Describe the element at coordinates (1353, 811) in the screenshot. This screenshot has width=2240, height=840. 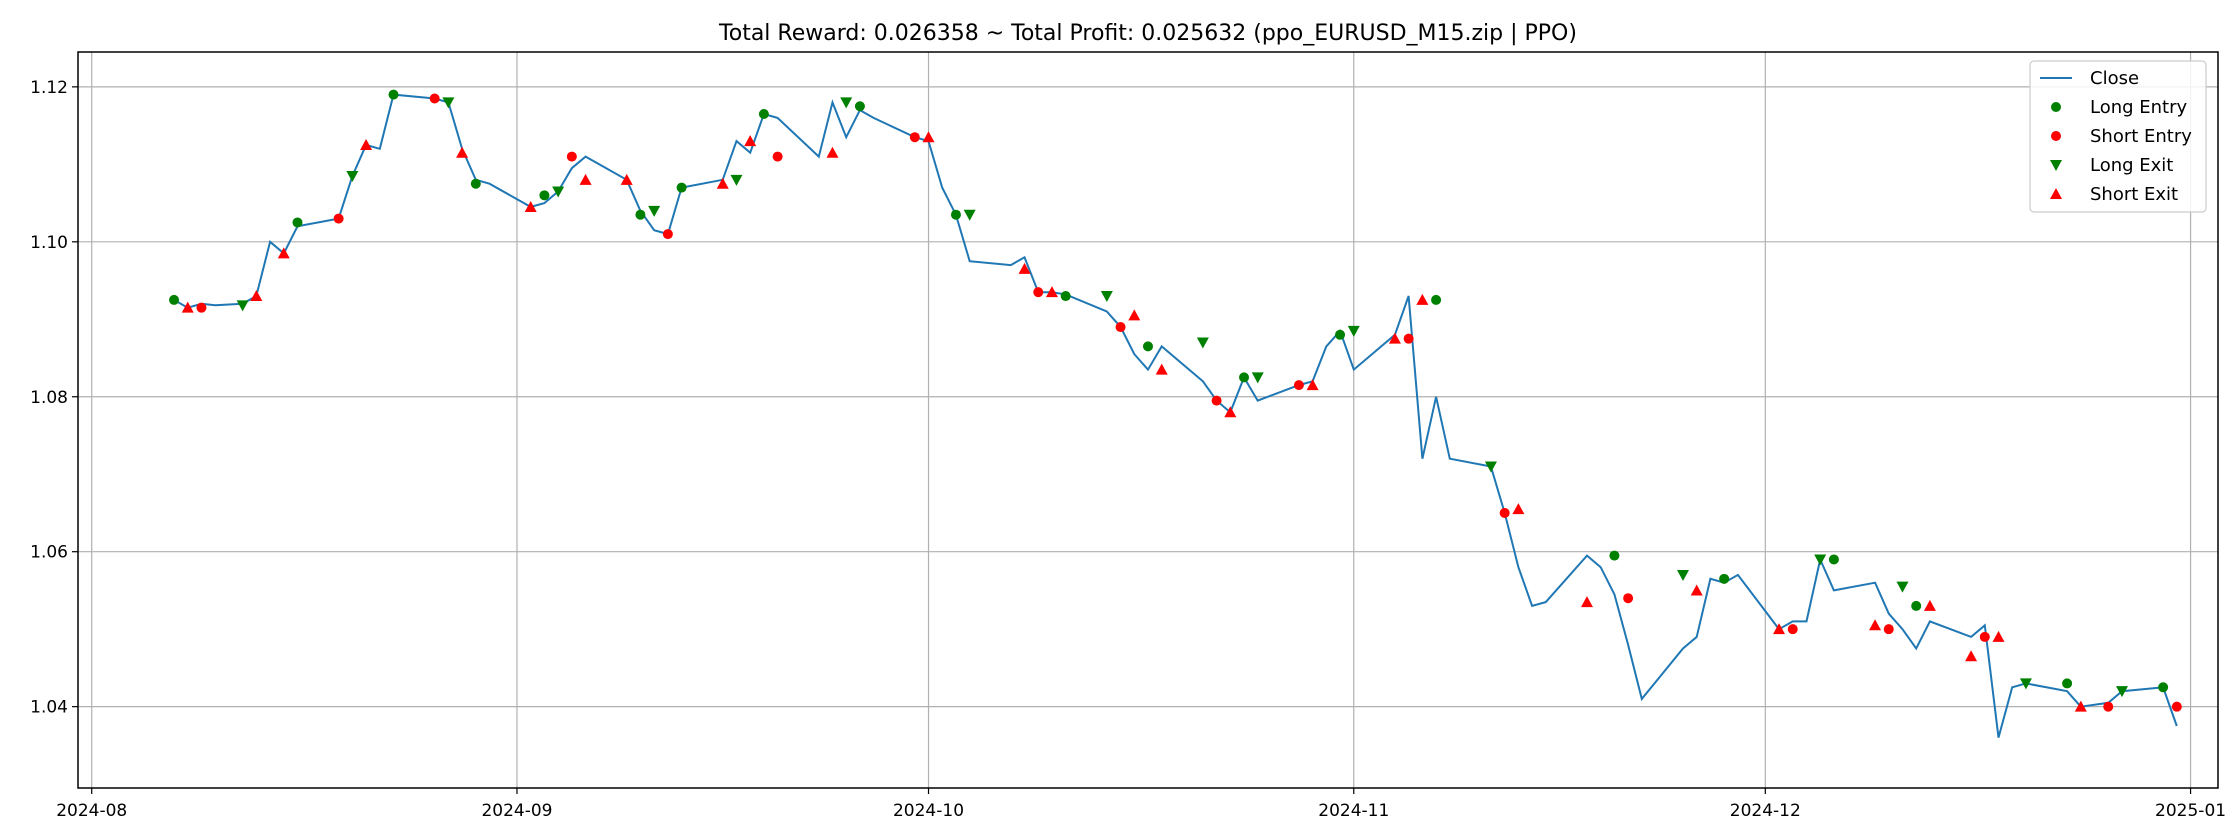
I see `x-tick-label: 2024-11` at that location.